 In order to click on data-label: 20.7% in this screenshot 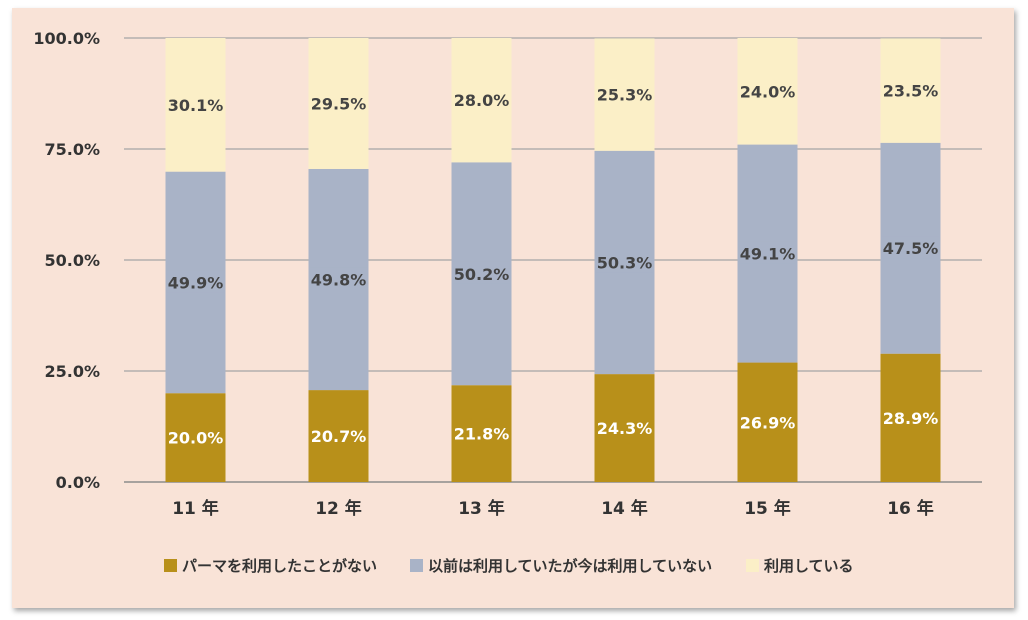, I will do `click(339, 436)`.